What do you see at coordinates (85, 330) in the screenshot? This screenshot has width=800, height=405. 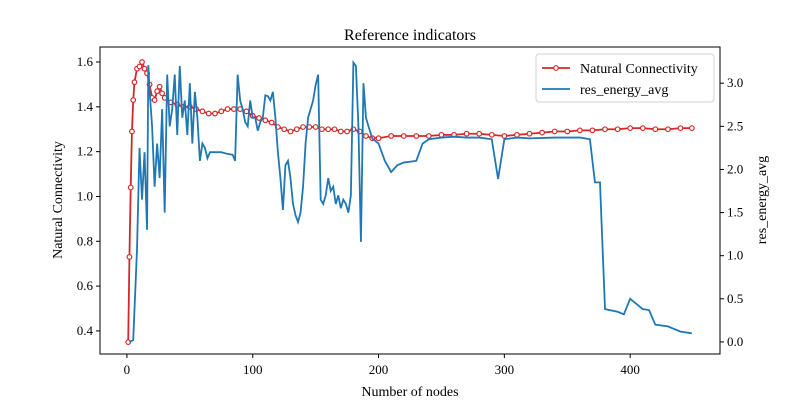 I see `y-tick-label: 0.4` at bounding box center [85, 330].